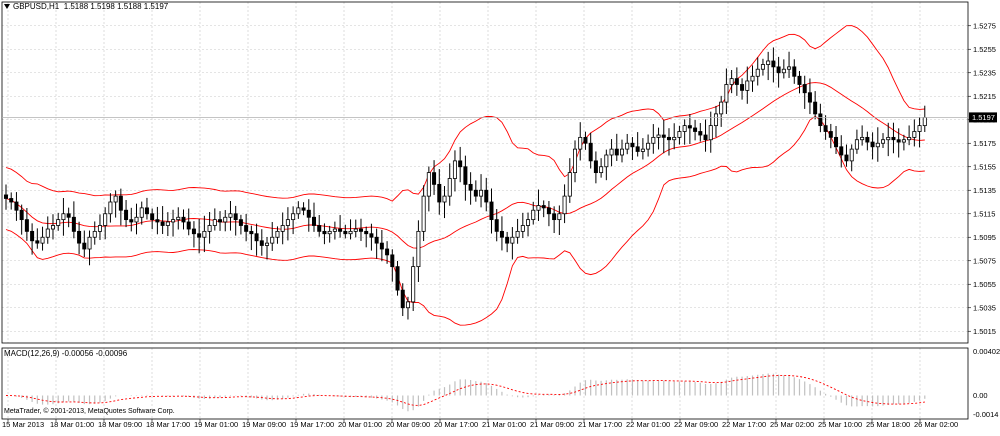 This screenshot has width=1000, height=436. Describe the element at coordinates (983, 117) in the screenshot. I see `current-price-label: 1.5197` at that location.